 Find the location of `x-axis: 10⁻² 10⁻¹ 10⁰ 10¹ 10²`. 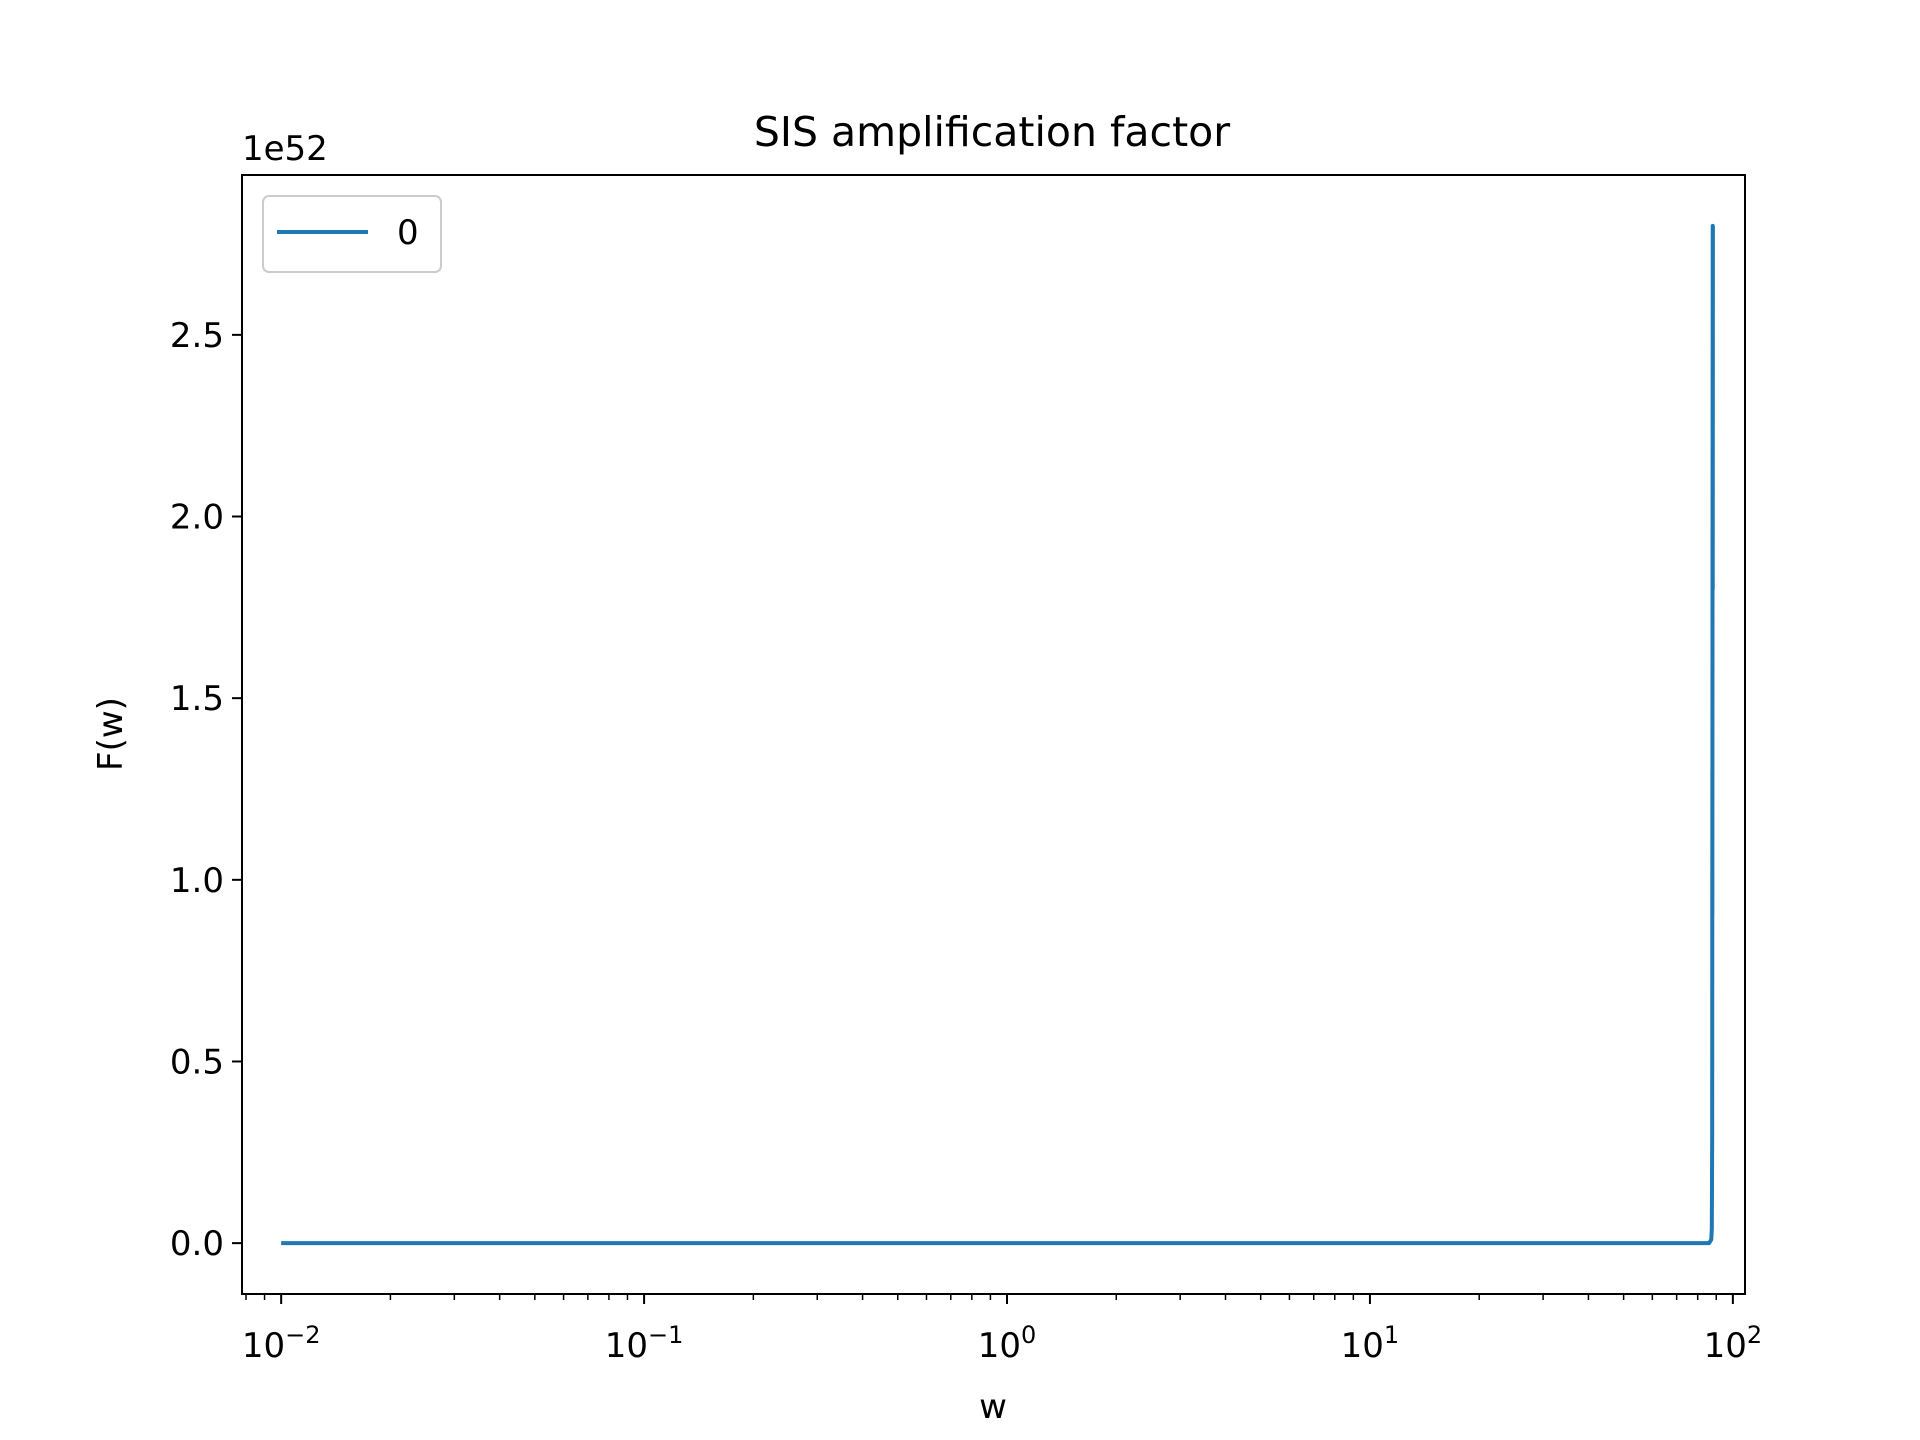

x-axis: 10⁻² 10⁻¹ 10⁰ 10¹ 10² is located at coordinates (1002, 1330).